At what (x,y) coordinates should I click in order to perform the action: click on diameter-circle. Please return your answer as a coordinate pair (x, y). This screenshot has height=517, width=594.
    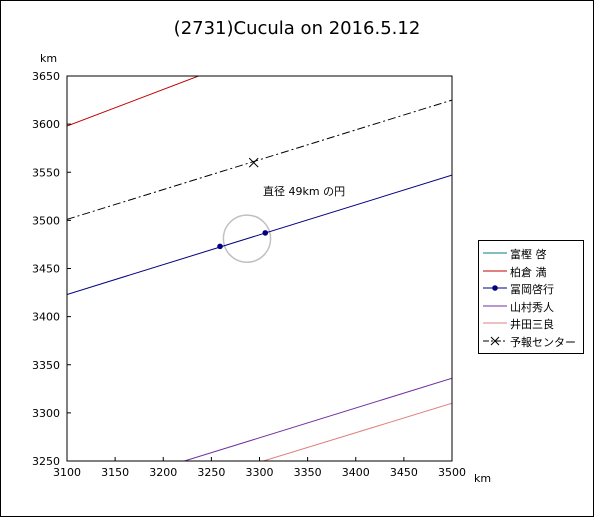
    Looking at the image, I should click on (247, 238).